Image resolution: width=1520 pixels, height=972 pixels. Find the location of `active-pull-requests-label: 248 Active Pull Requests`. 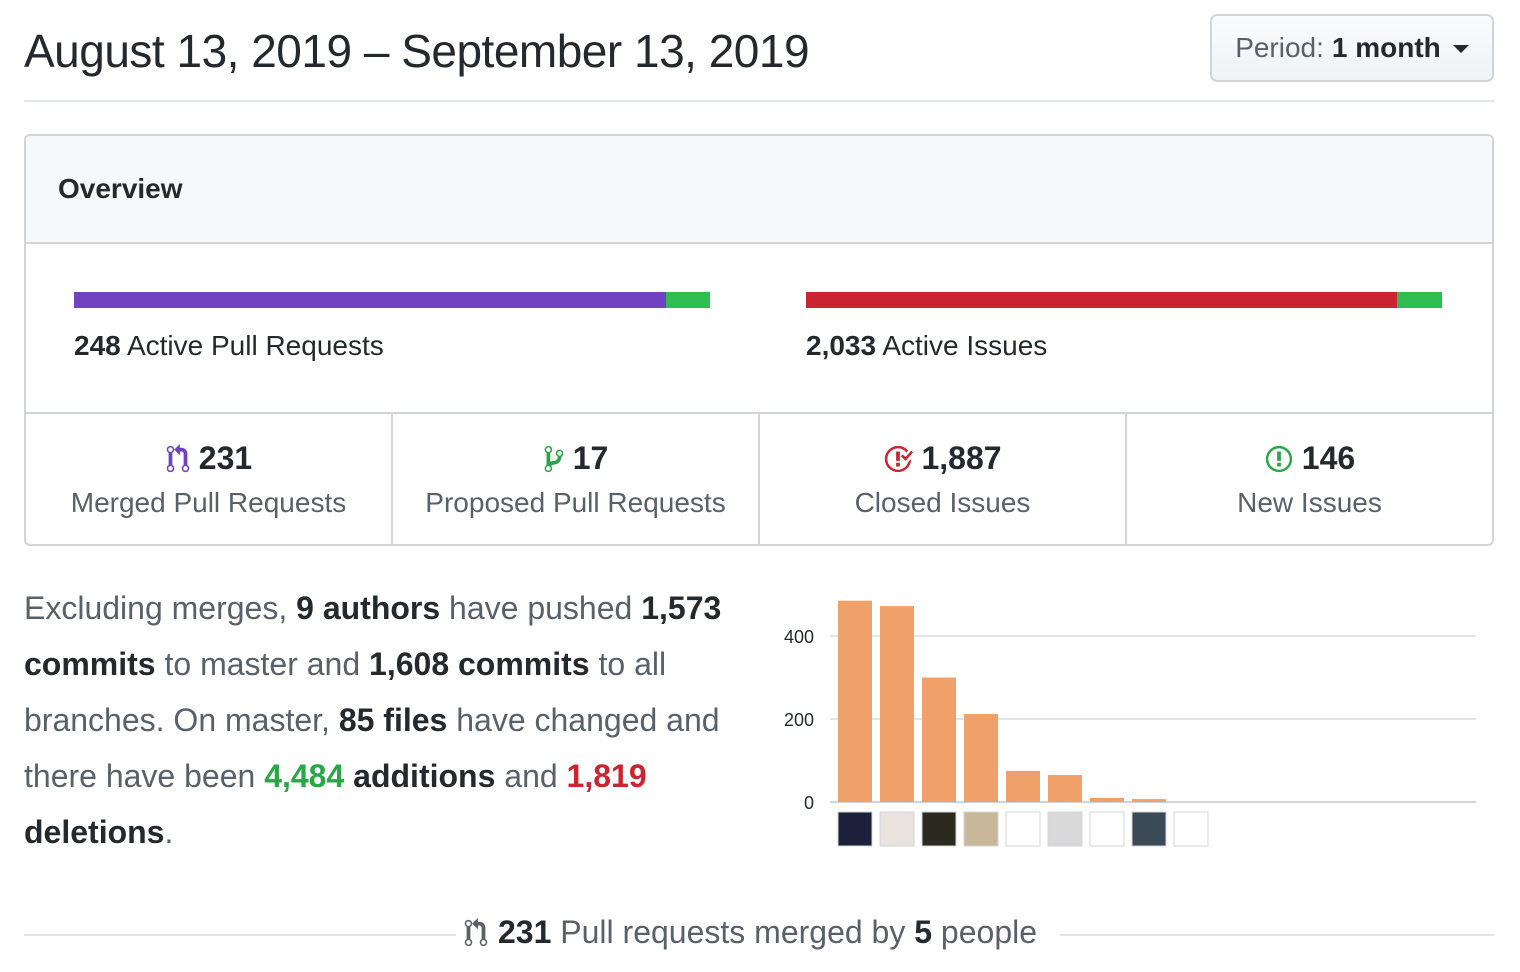

active-pull-requests-label: 248 Active Pull Requests is located at coordinates (229, 345).